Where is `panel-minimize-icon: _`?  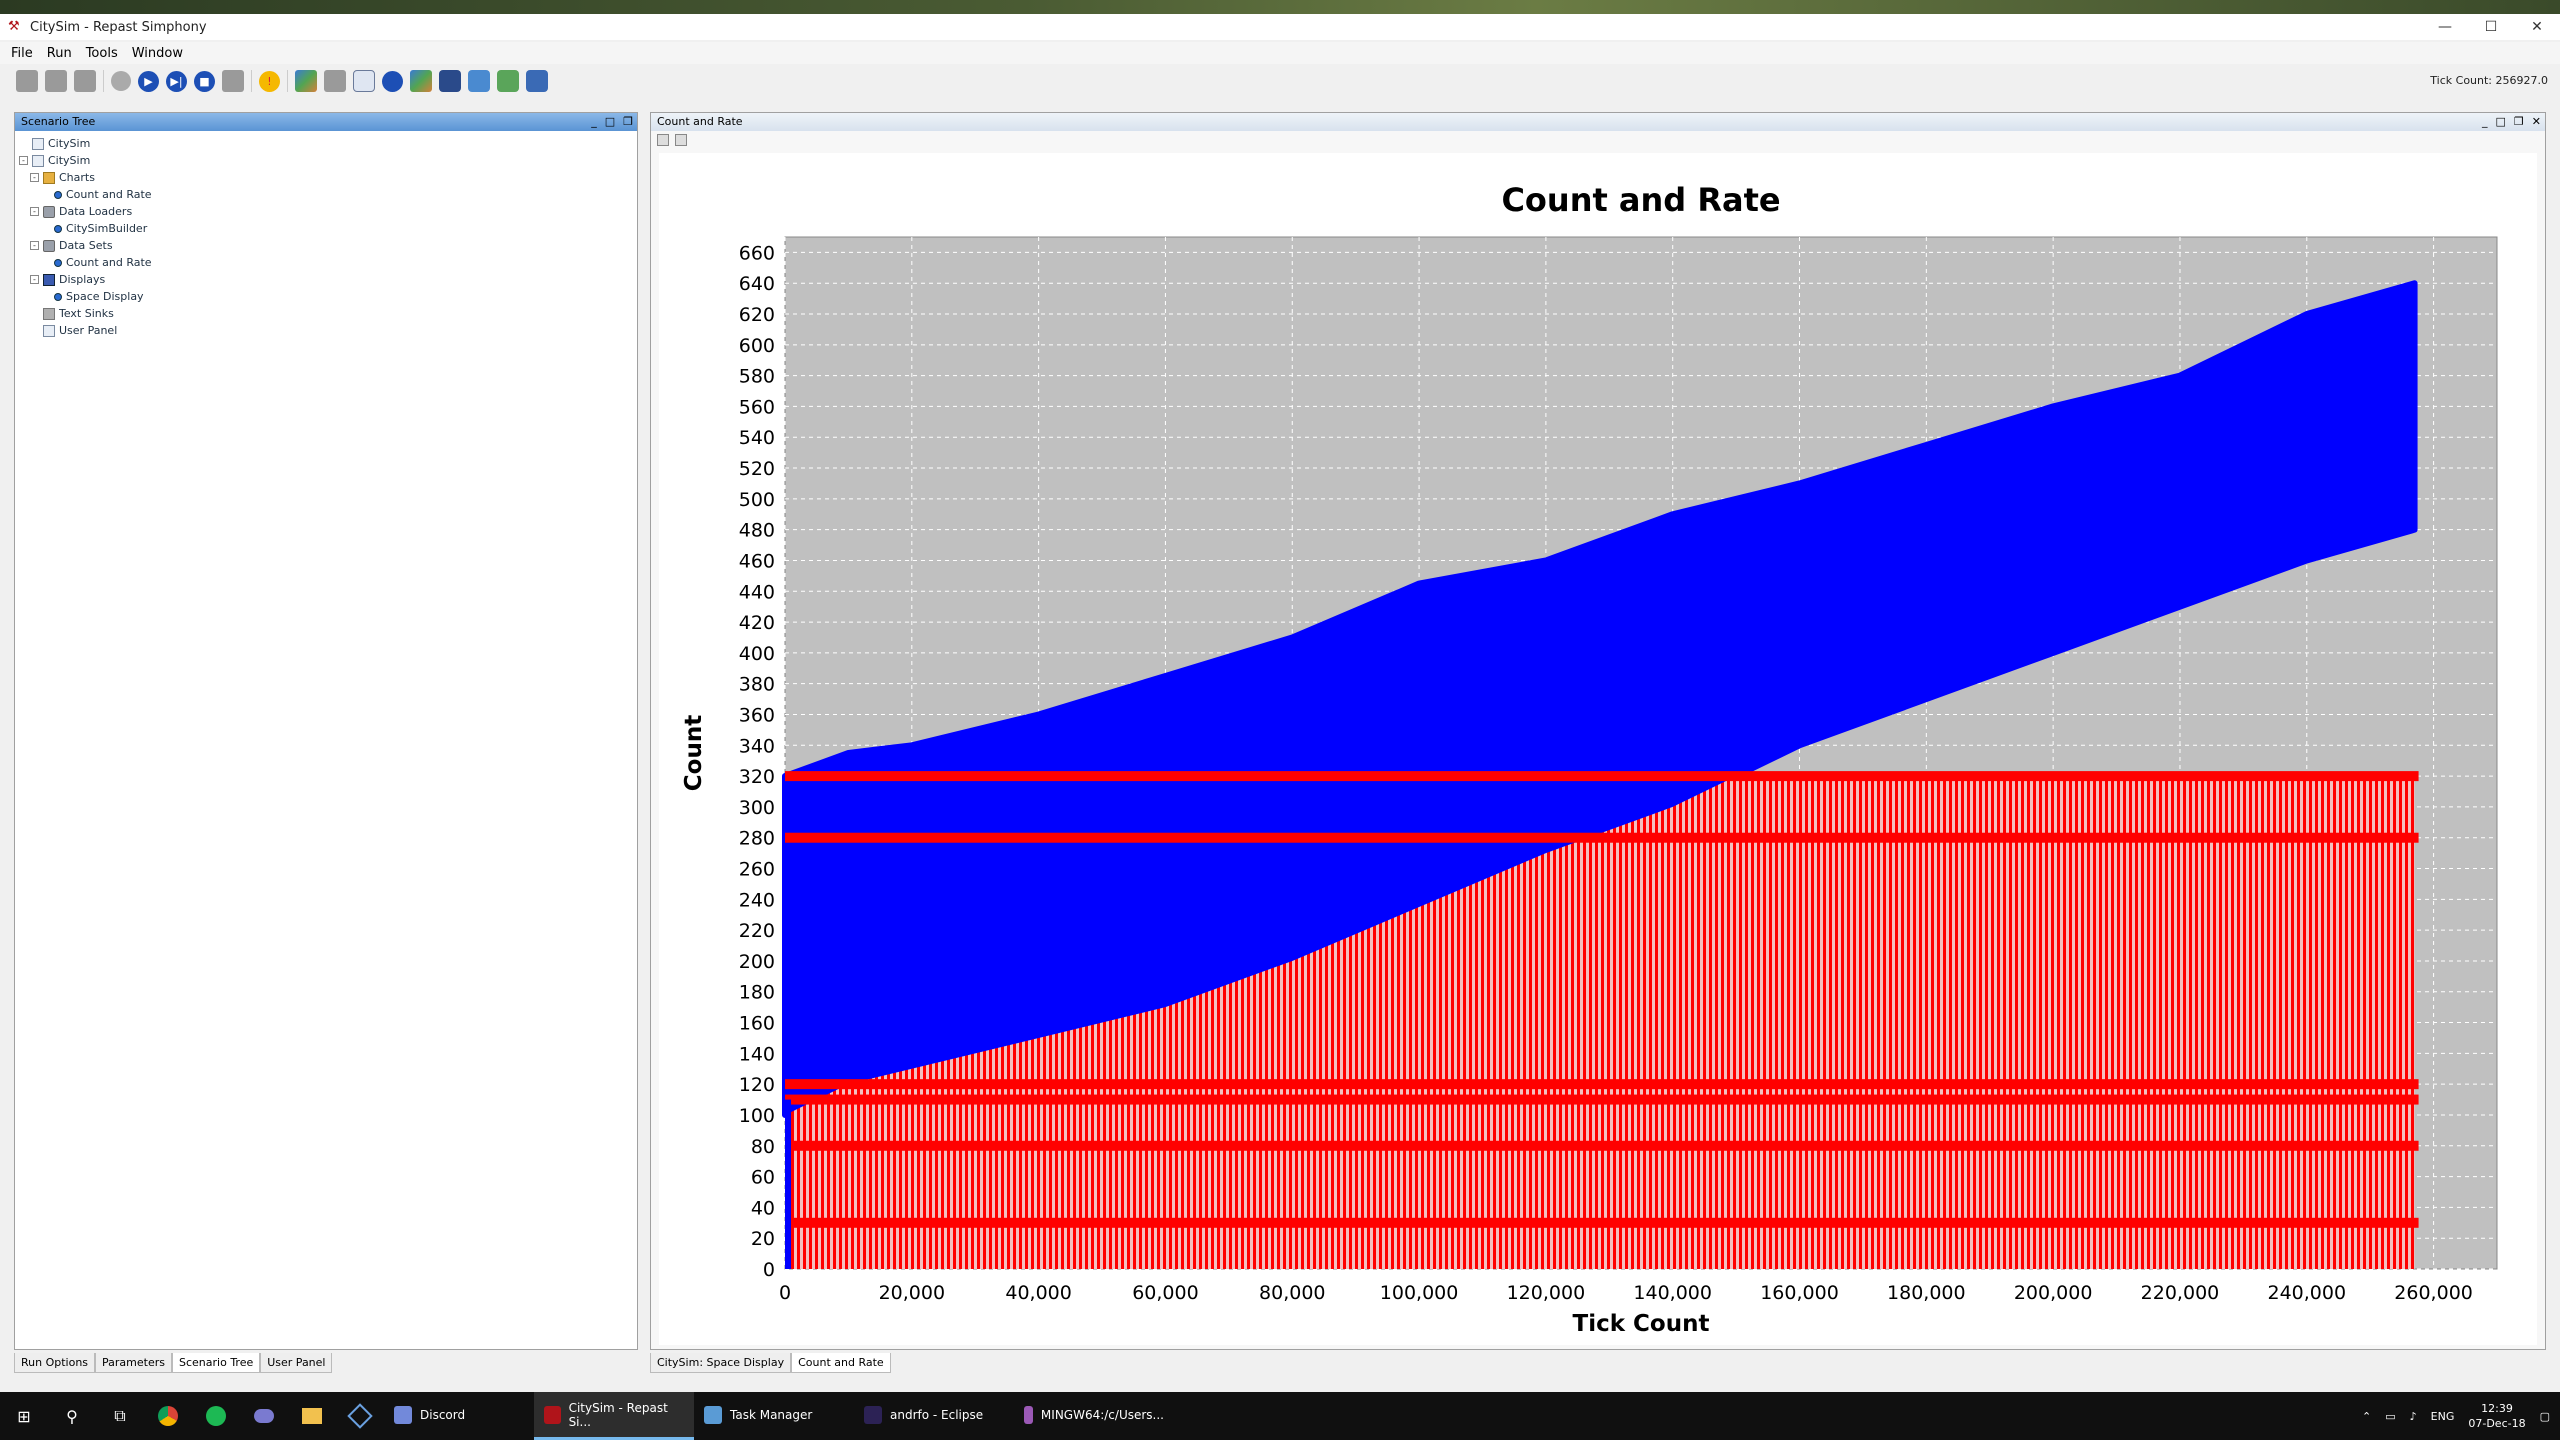 panel-minimize-icon: _ is located at coordinates (594, 121).